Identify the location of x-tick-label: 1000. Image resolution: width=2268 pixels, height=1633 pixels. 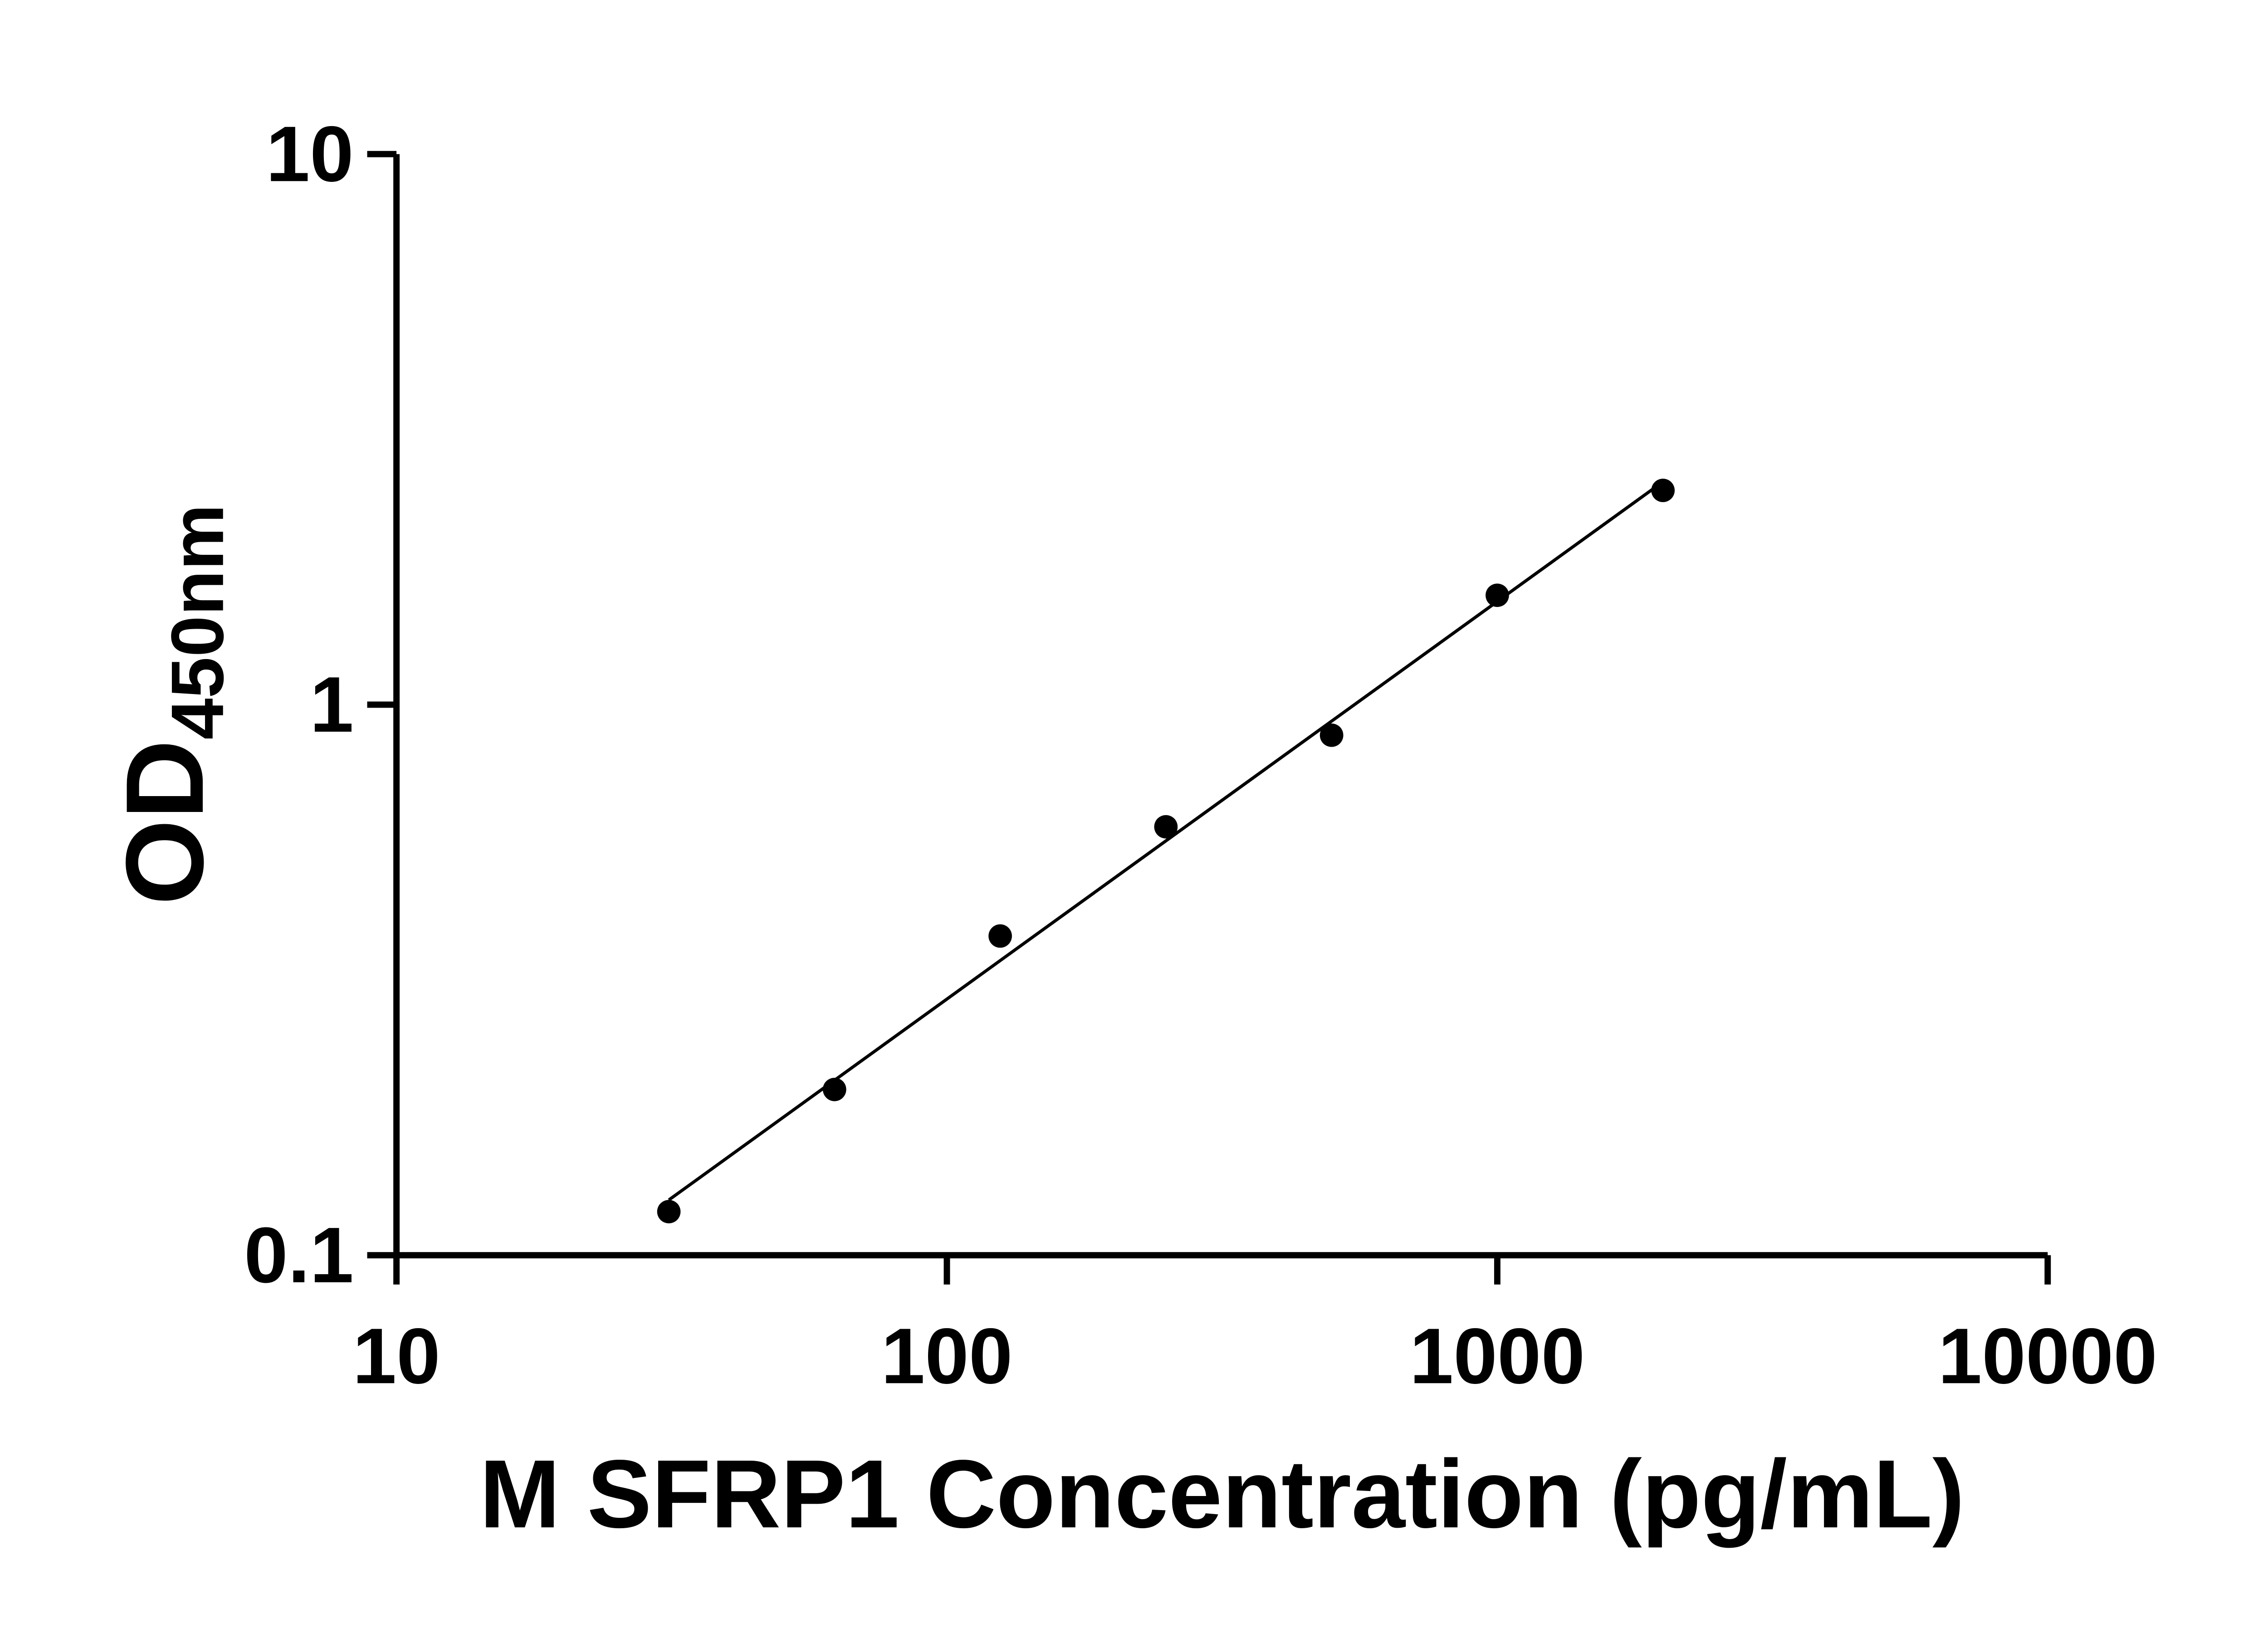
(1498, 1356).